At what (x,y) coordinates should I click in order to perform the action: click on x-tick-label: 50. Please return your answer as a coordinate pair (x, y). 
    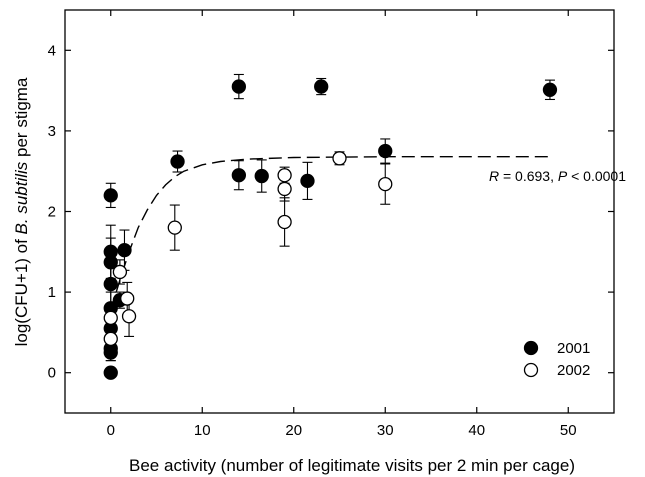
    Looking at the image, I should click on (568, 430).